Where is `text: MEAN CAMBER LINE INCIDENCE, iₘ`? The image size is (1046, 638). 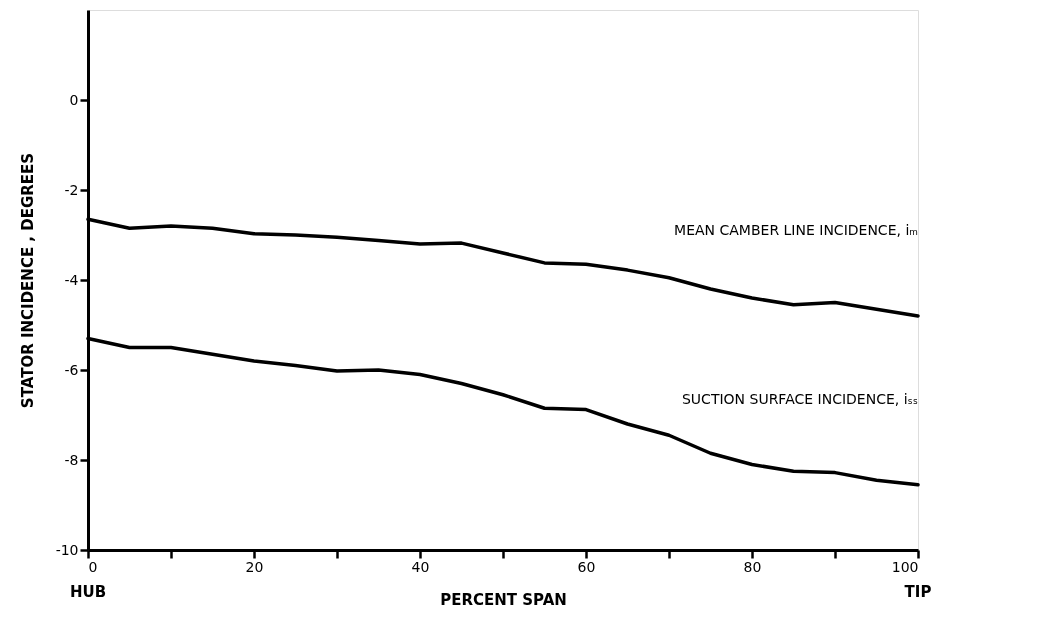 text: MEAN CAMBER LINE INCIDENCE, iₘ is located at coordinates (796, 230).